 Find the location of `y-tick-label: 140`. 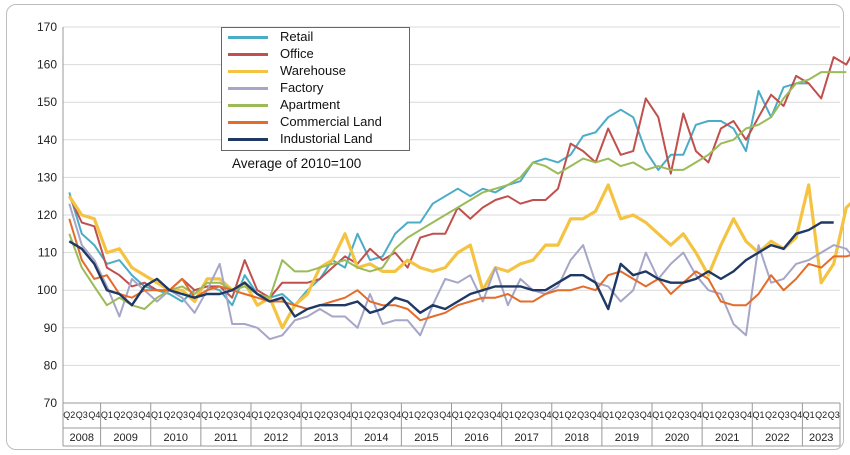

y-tick-label: 140 is located at coordinates (47, 140).